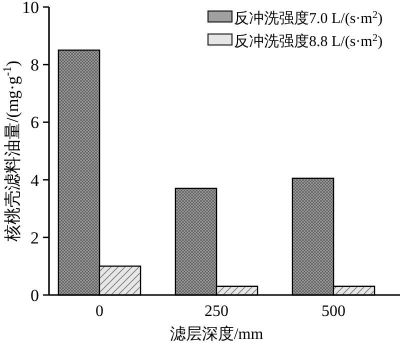 The height and width of the screenshot is (343, 400). Describe the element at coordinates (216, 311) in the screenshot. I see `x-tick-label: 250` at that location.